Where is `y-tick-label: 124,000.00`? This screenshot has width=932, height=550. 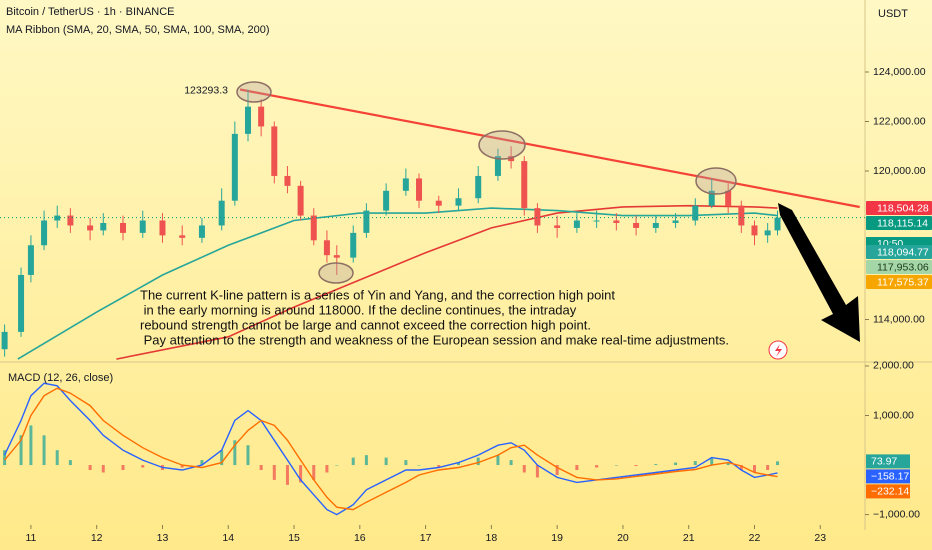 y-tick-label: 124,000.00 is located at coordinates (899, 72).